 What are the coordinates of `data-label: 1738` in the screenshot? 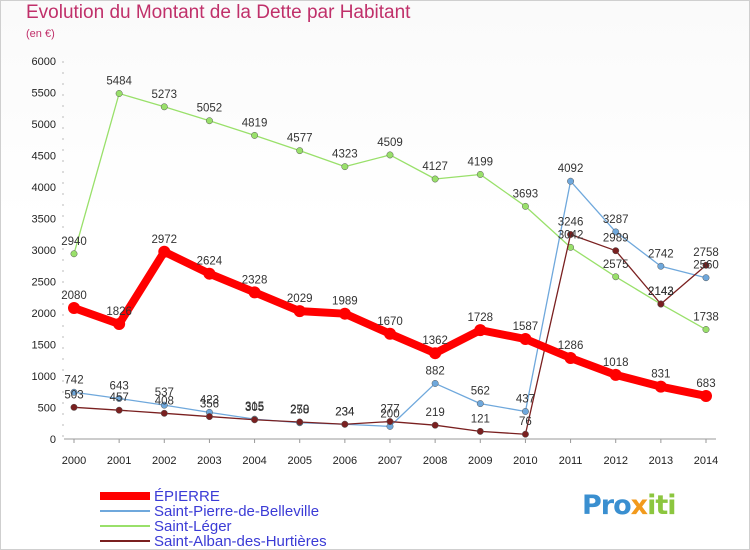 It's located at (706, 318).